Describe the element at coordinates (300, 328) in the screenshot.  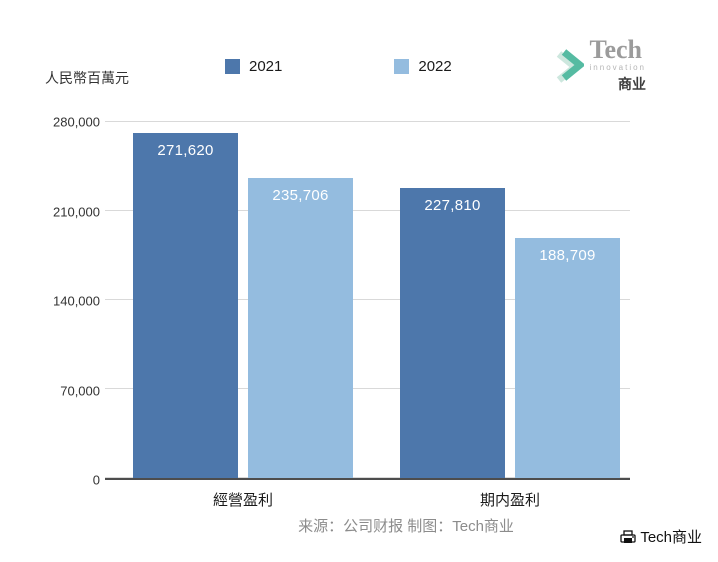
I see `bar-2022-1: 235,706` at that location.